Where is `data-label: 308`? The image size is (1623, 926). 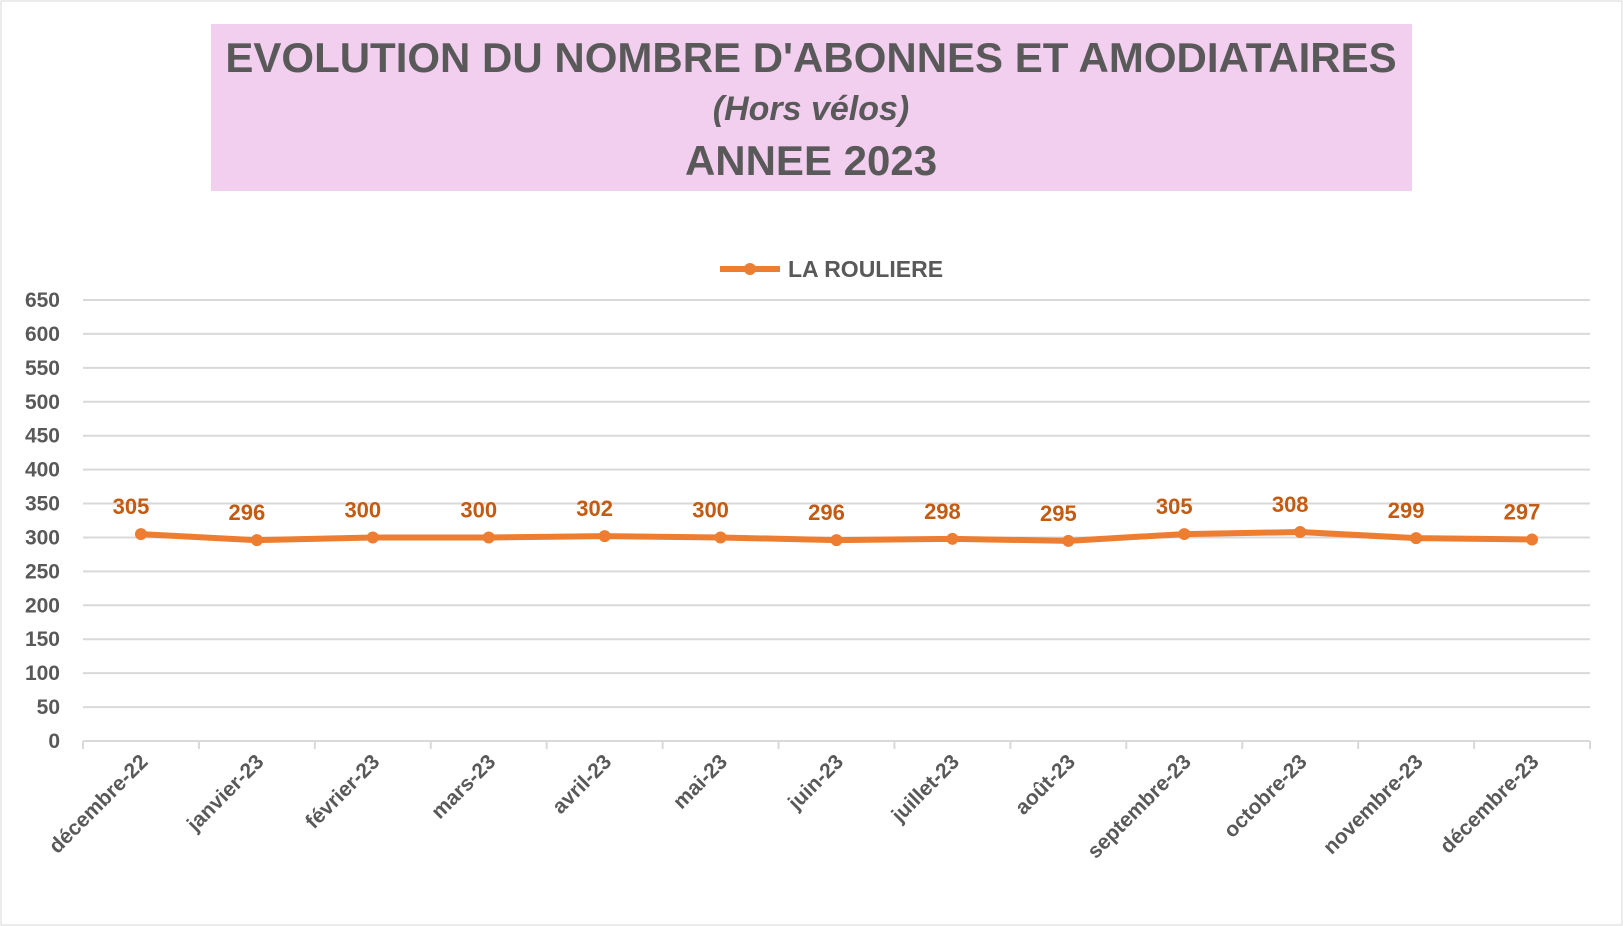
data-label: 308 is located at coordinates (1290, 504).